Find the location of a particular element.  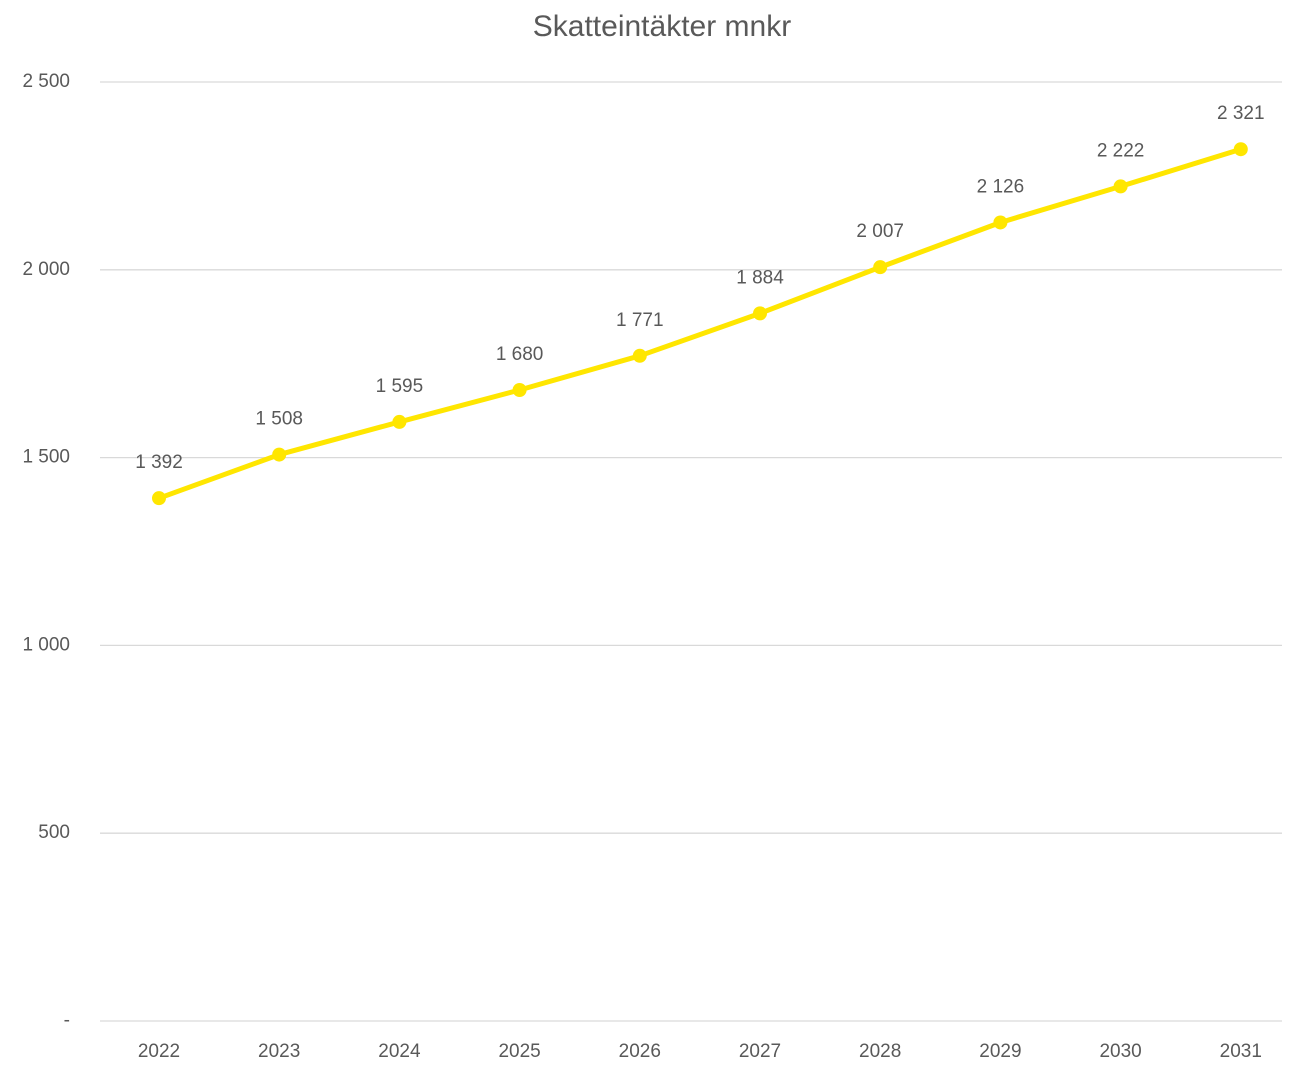

x-tick-label: 2025 is located at coordinates (519, 1051).